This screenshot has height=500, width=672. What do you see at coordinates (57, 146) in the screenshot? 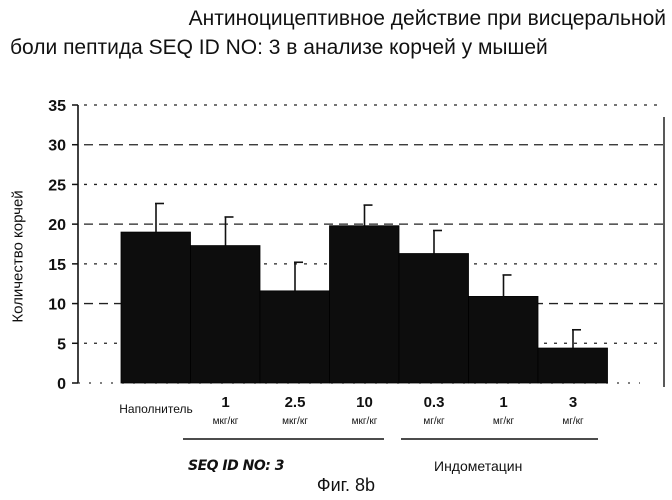
I see `y-tick-label: 30` at bounding box center [57, 146].